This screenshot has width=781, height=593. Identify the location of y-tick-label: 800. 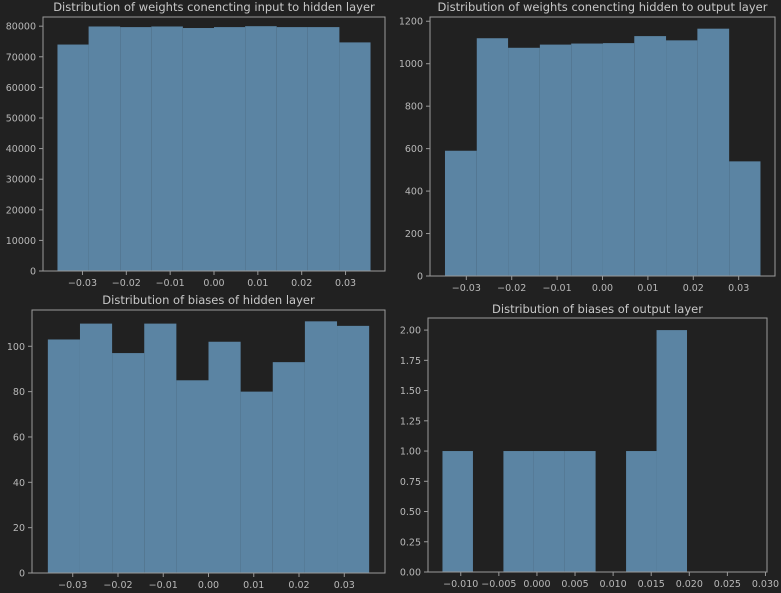
(414, 107).